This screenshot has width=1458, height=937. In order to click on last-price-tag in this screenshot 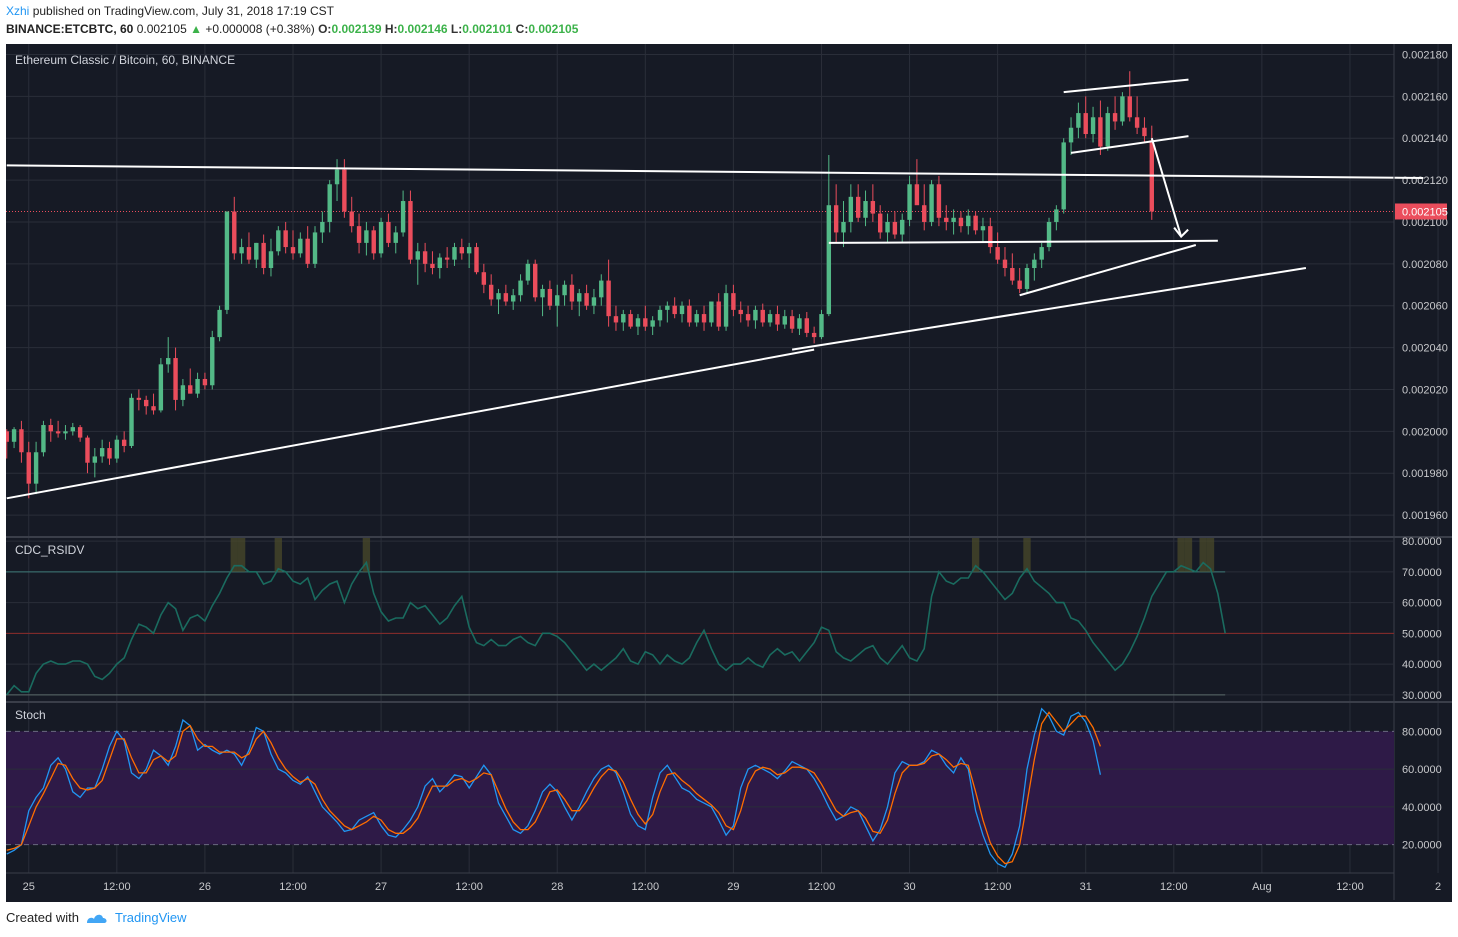, I will do `click(1421, 211)`.